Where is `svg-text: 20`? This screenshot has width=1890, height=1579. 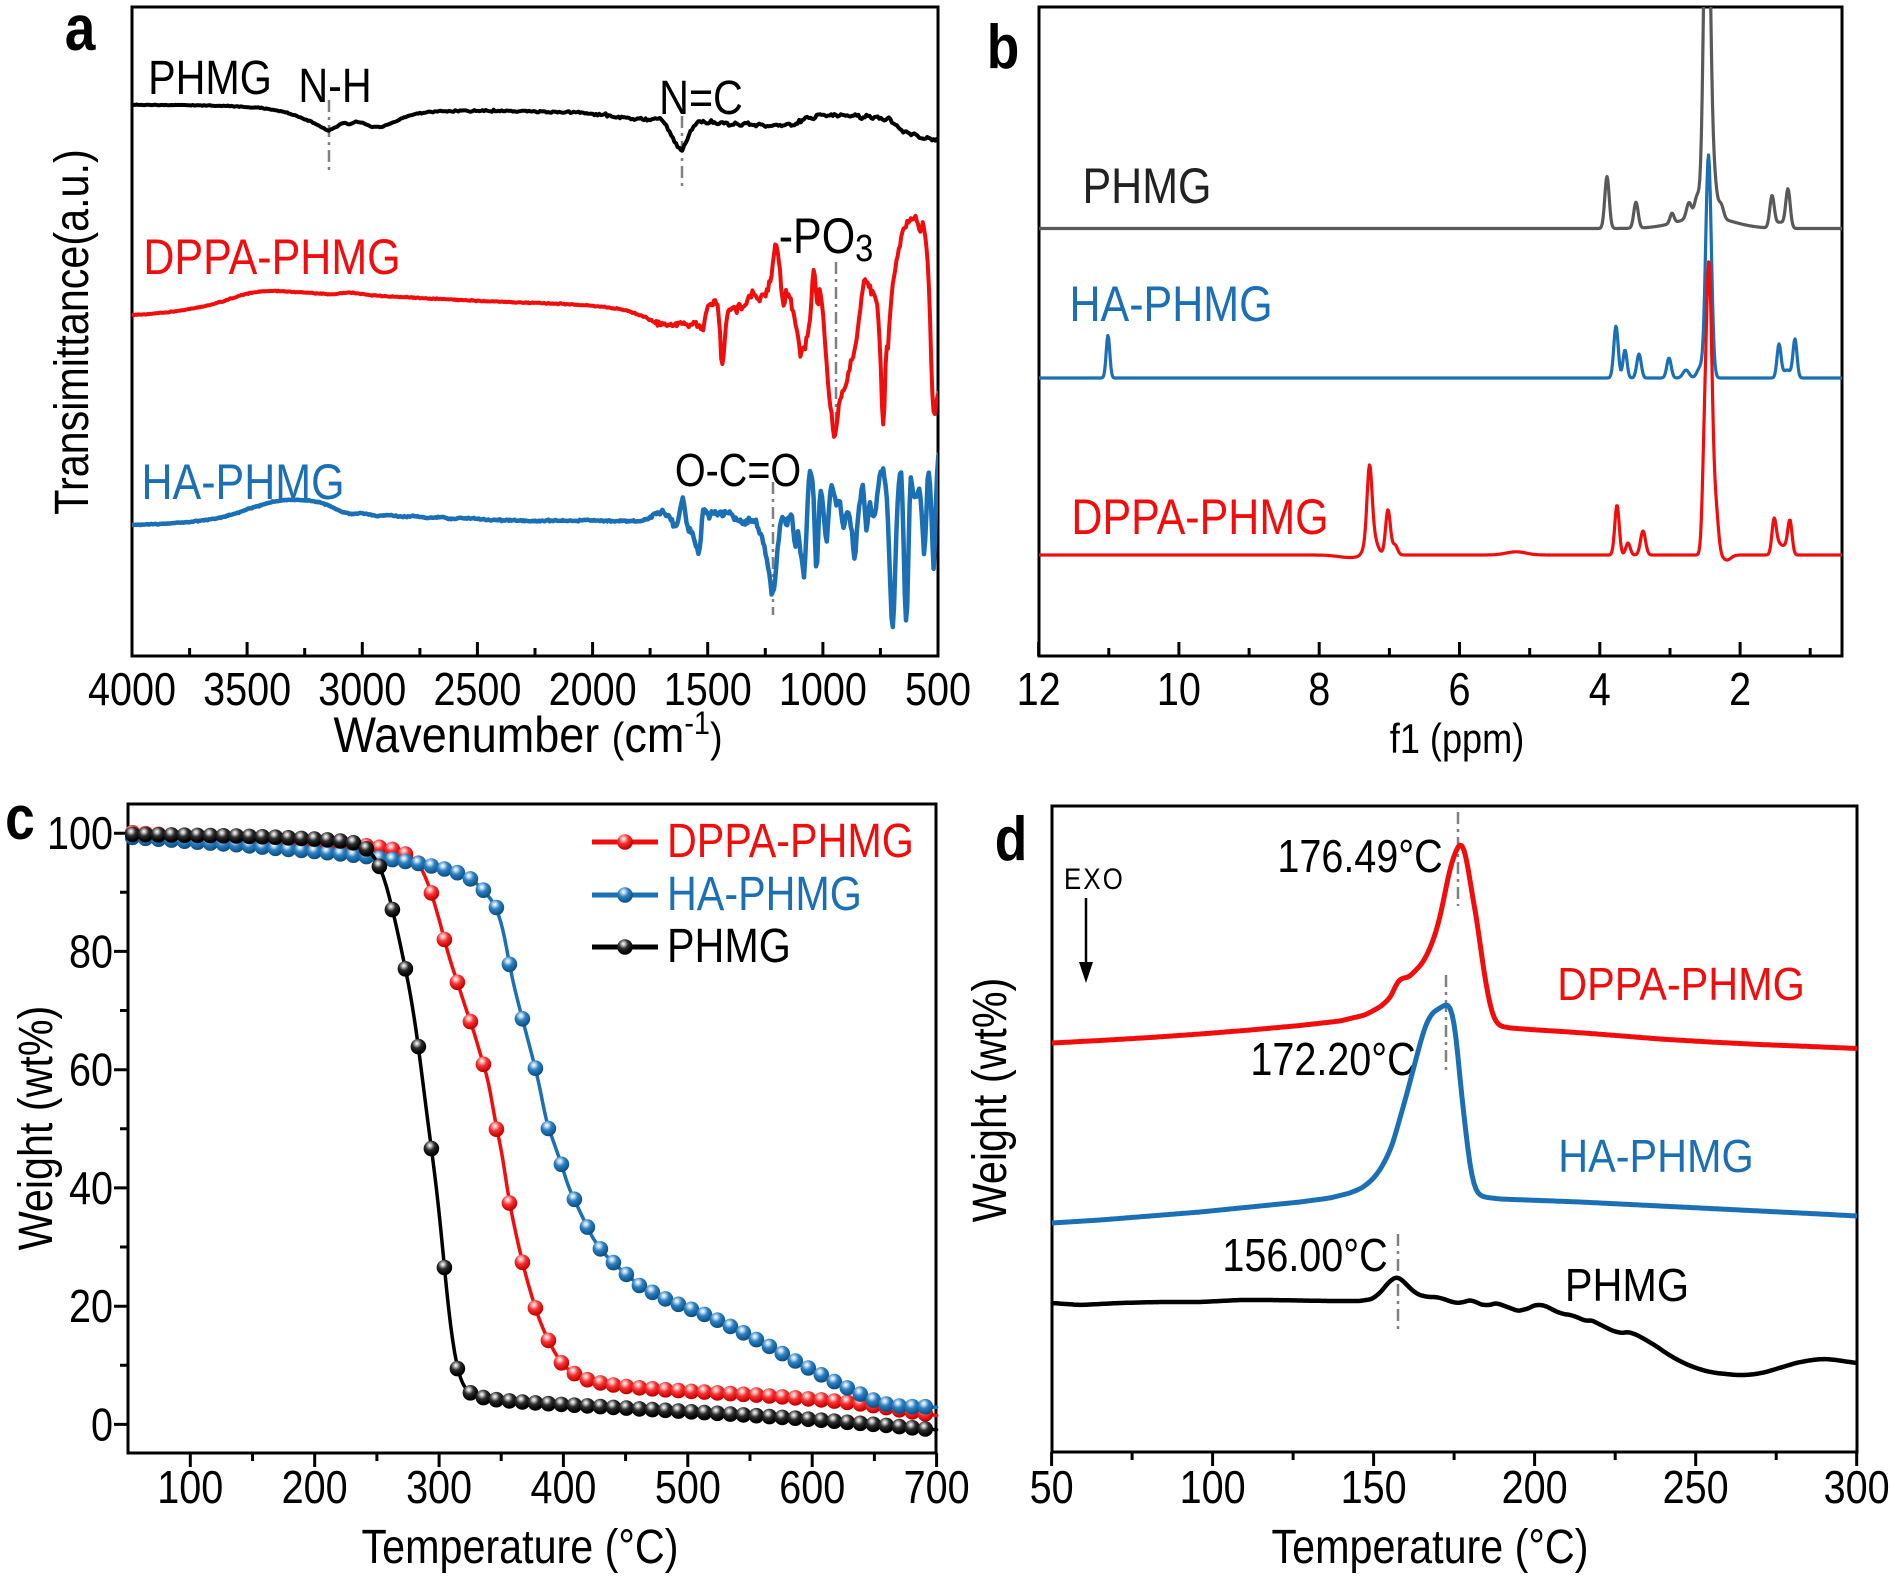 svg-text: 20 is located at coordinates (91, 1306).